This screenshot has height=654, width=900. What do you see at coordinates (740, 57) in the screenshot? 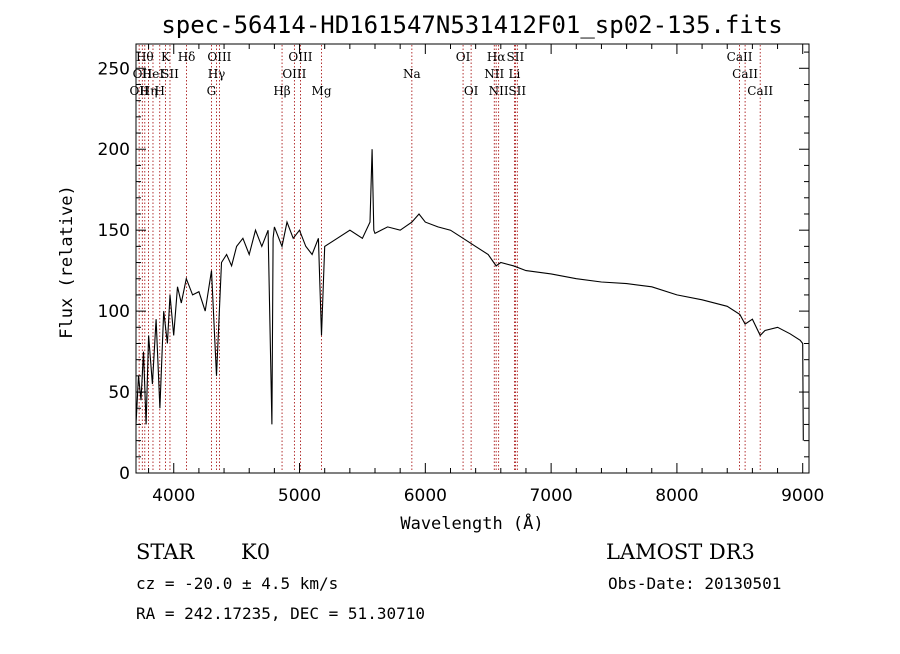
I see `spectral-line-label-25: CaII` at bounding box center [740, 57].